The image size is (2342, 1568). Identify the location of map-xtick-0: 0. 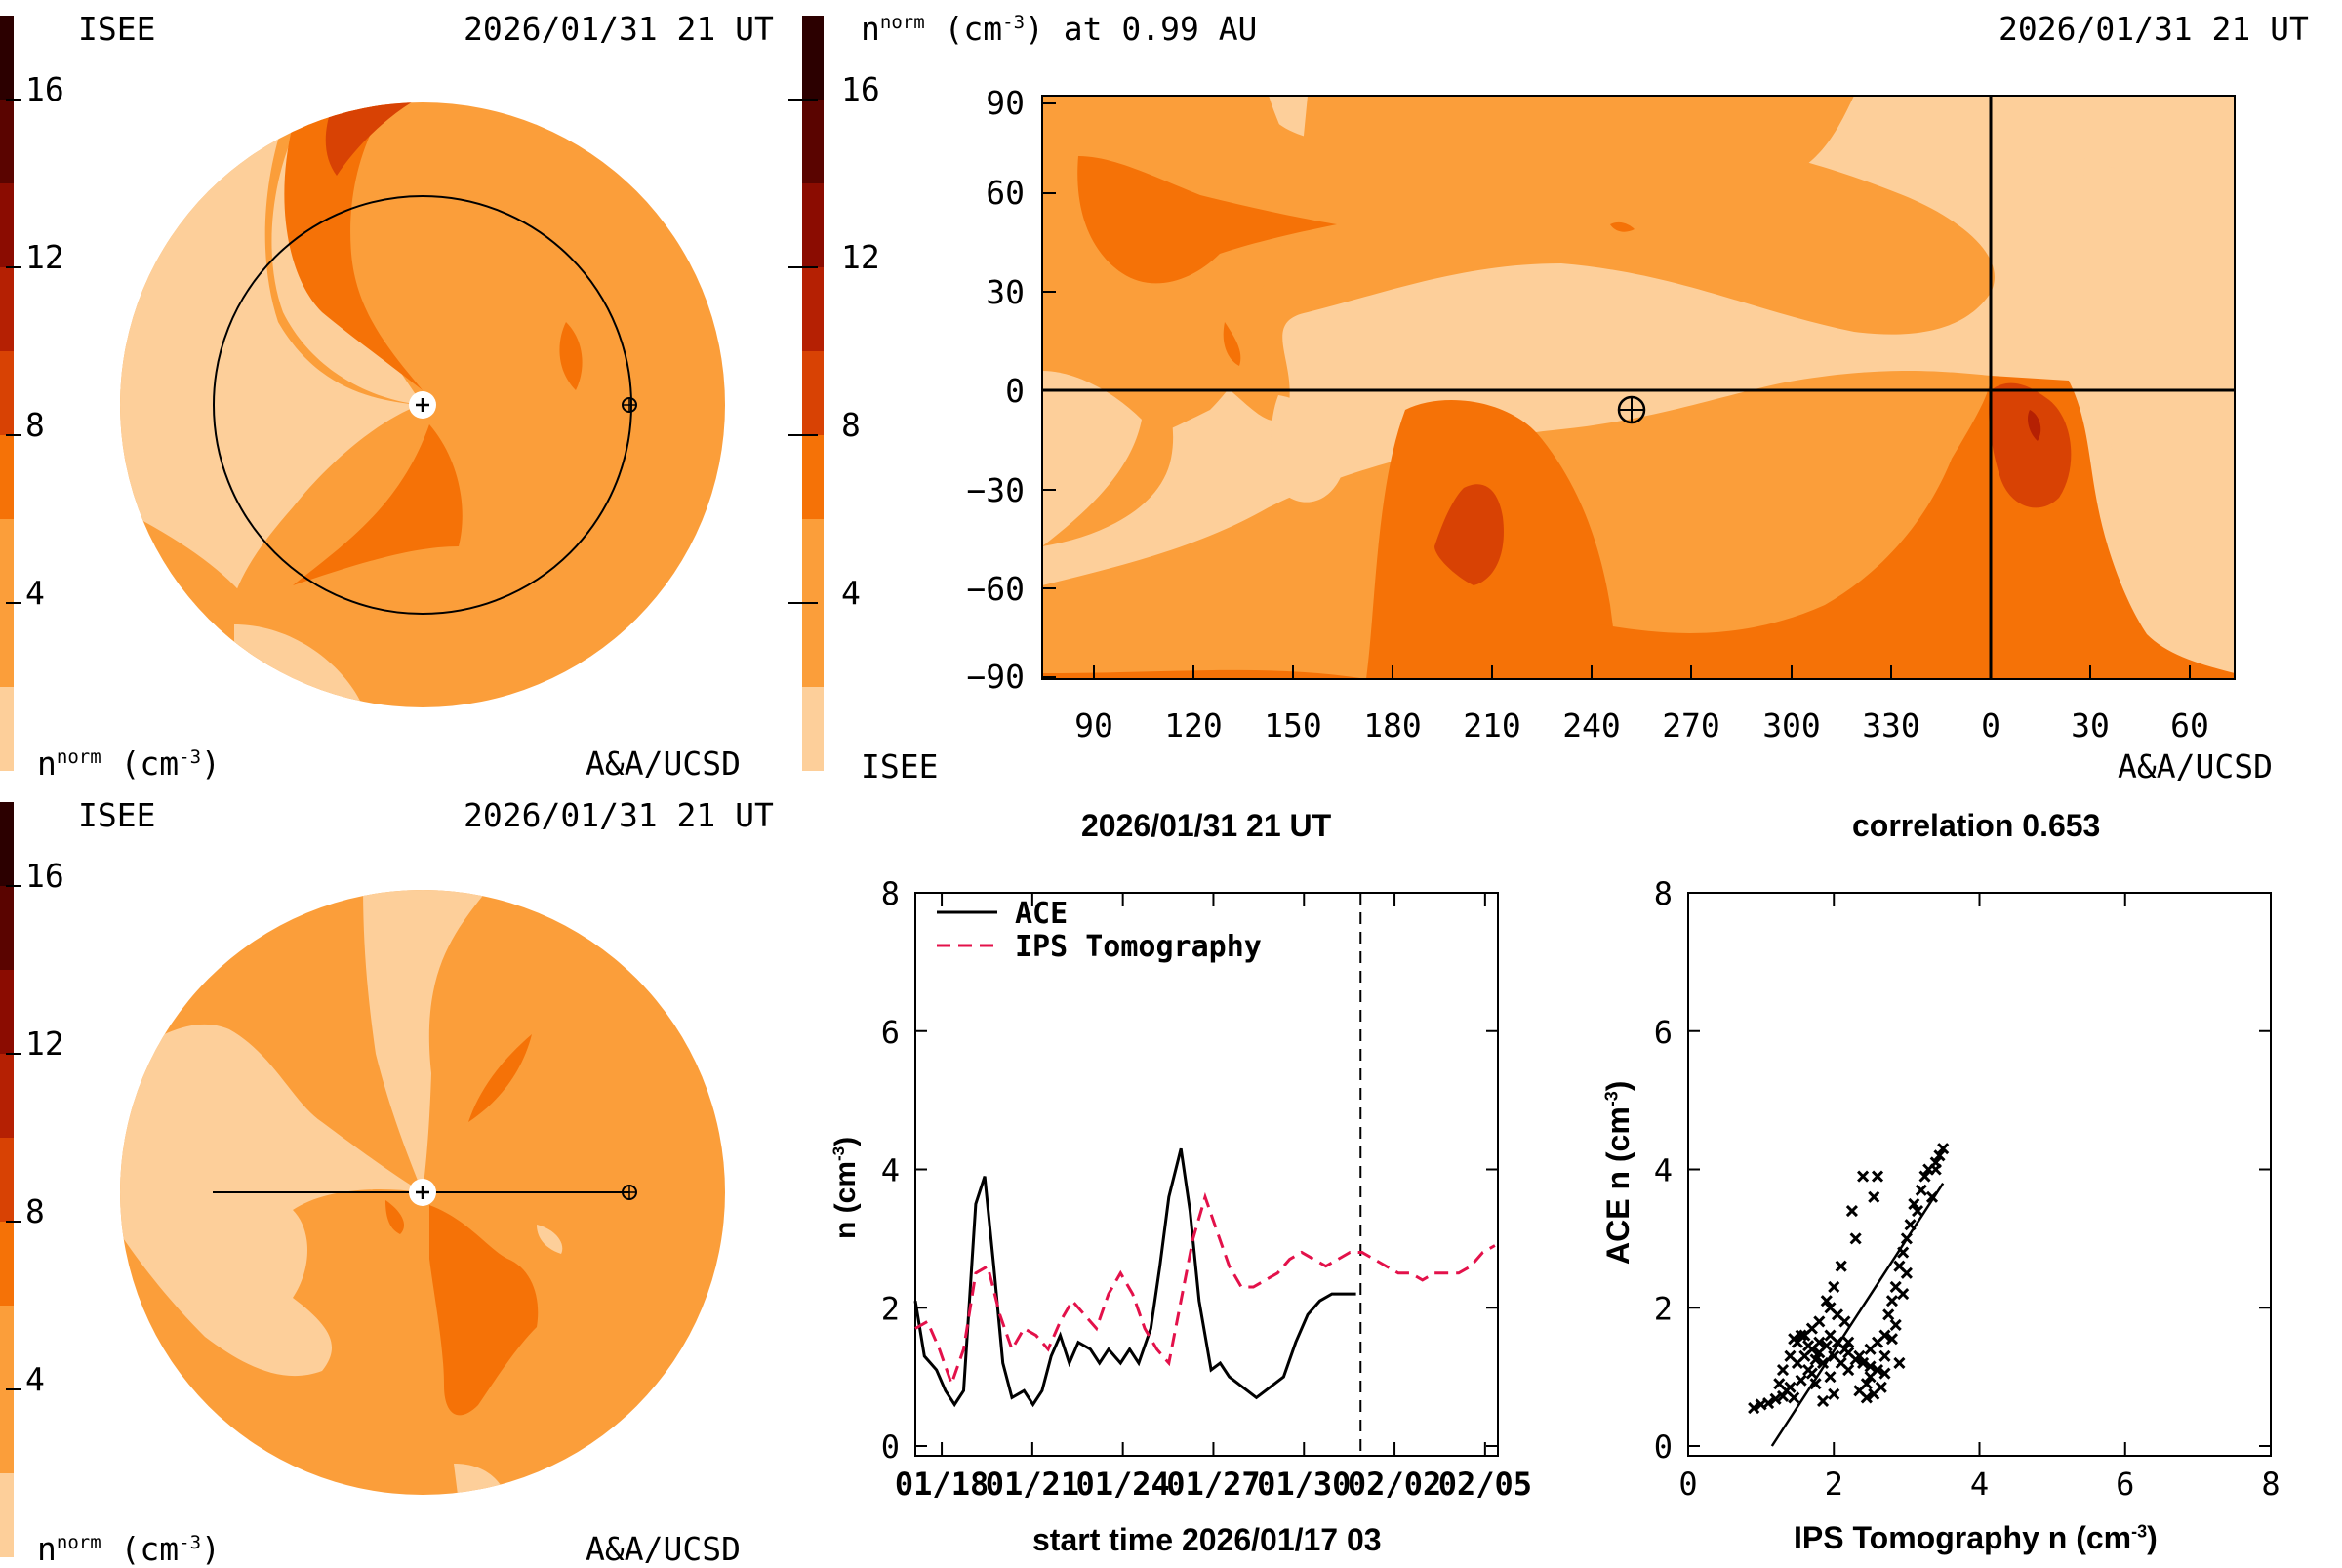
(1990, 725).